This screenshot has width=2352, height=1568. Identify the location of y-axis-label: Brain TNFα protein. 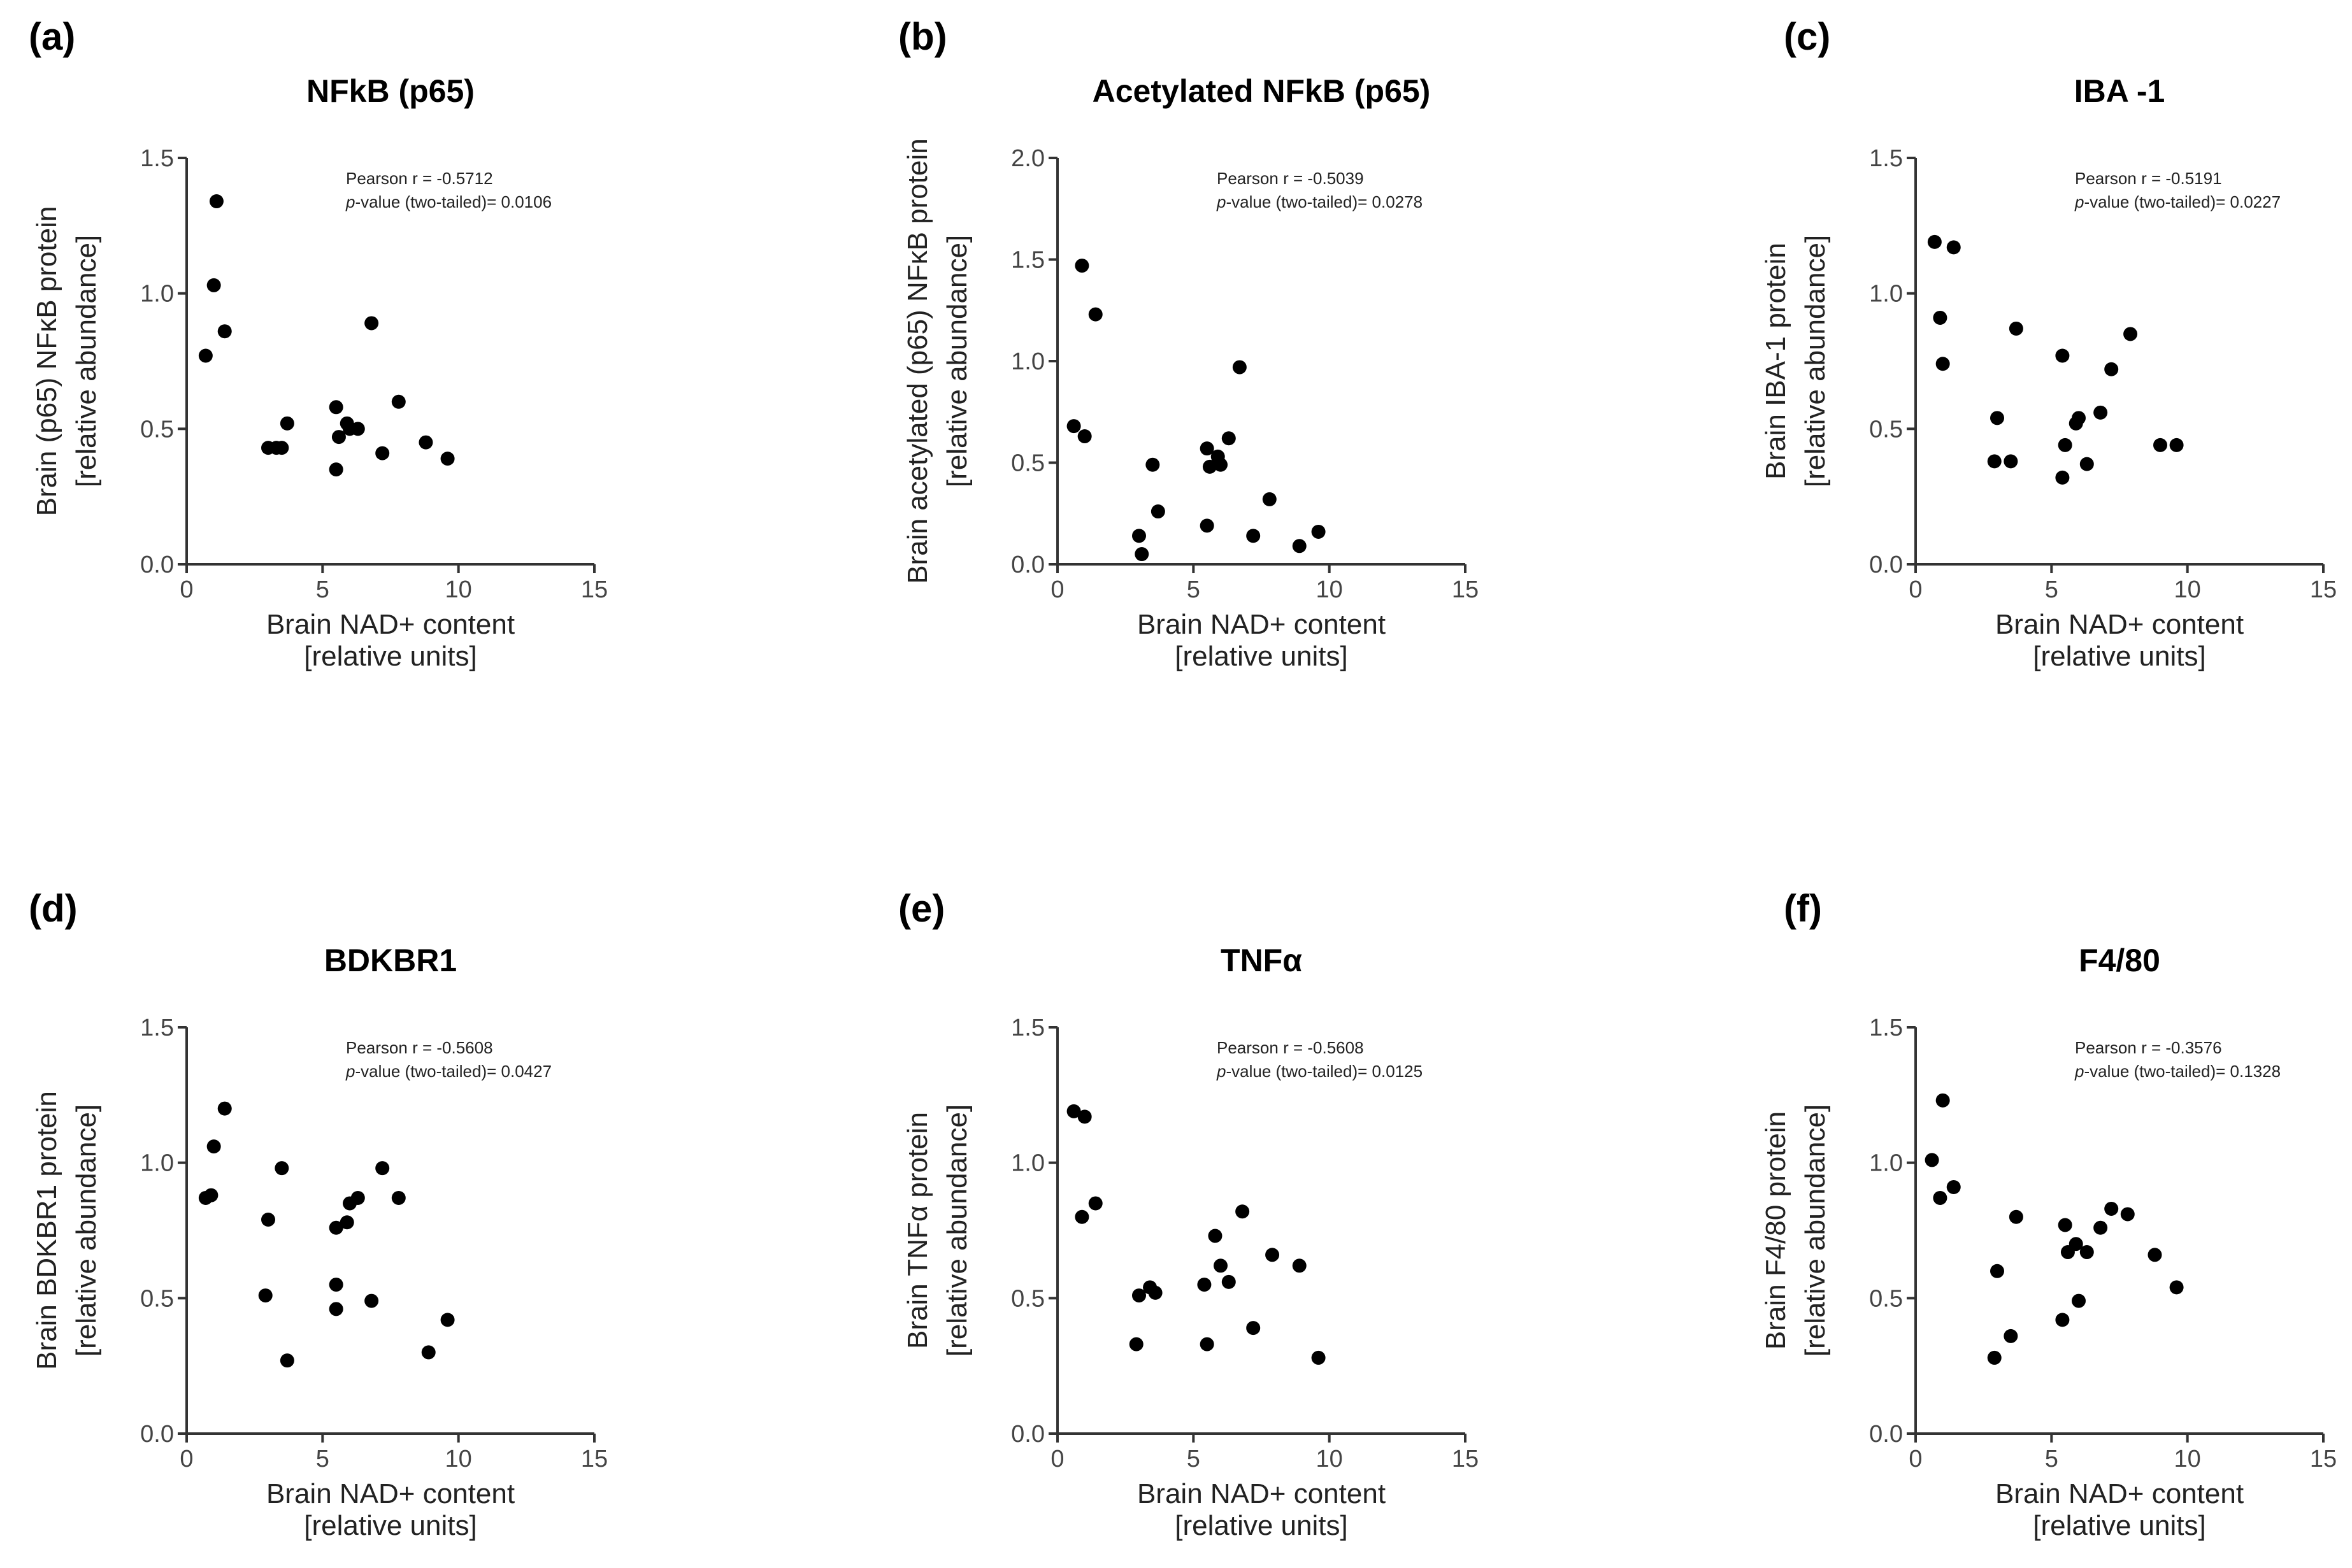
(917, 1230).